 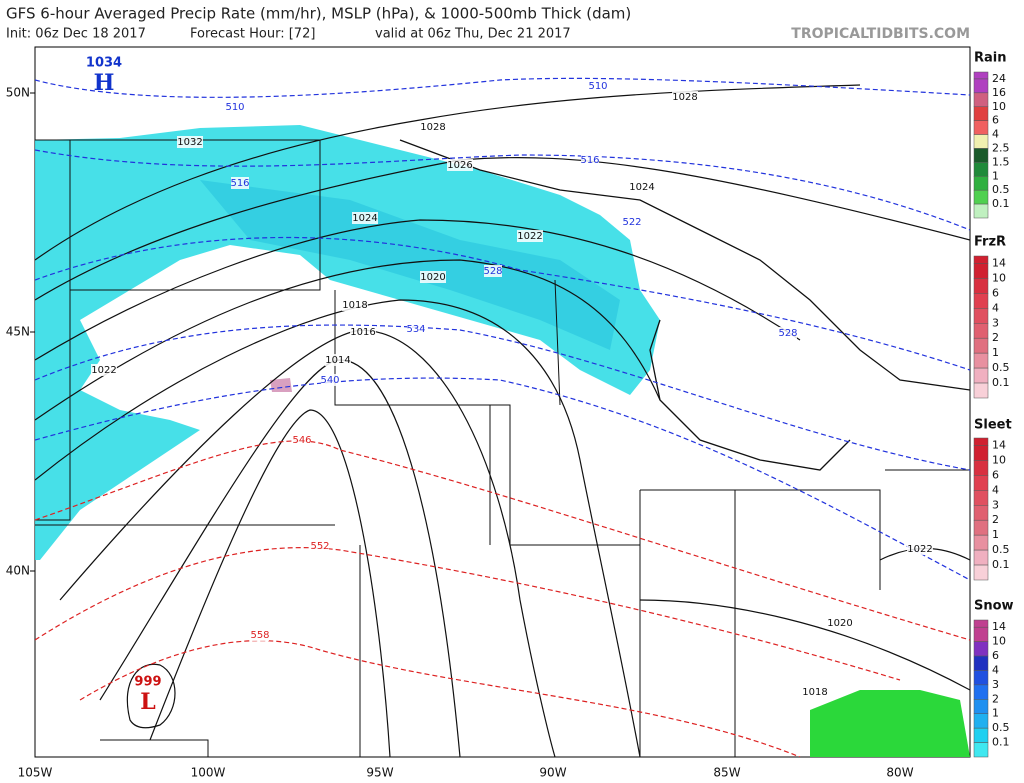 I want to click on isobar-label: 1018, so click(x=354, y=305).